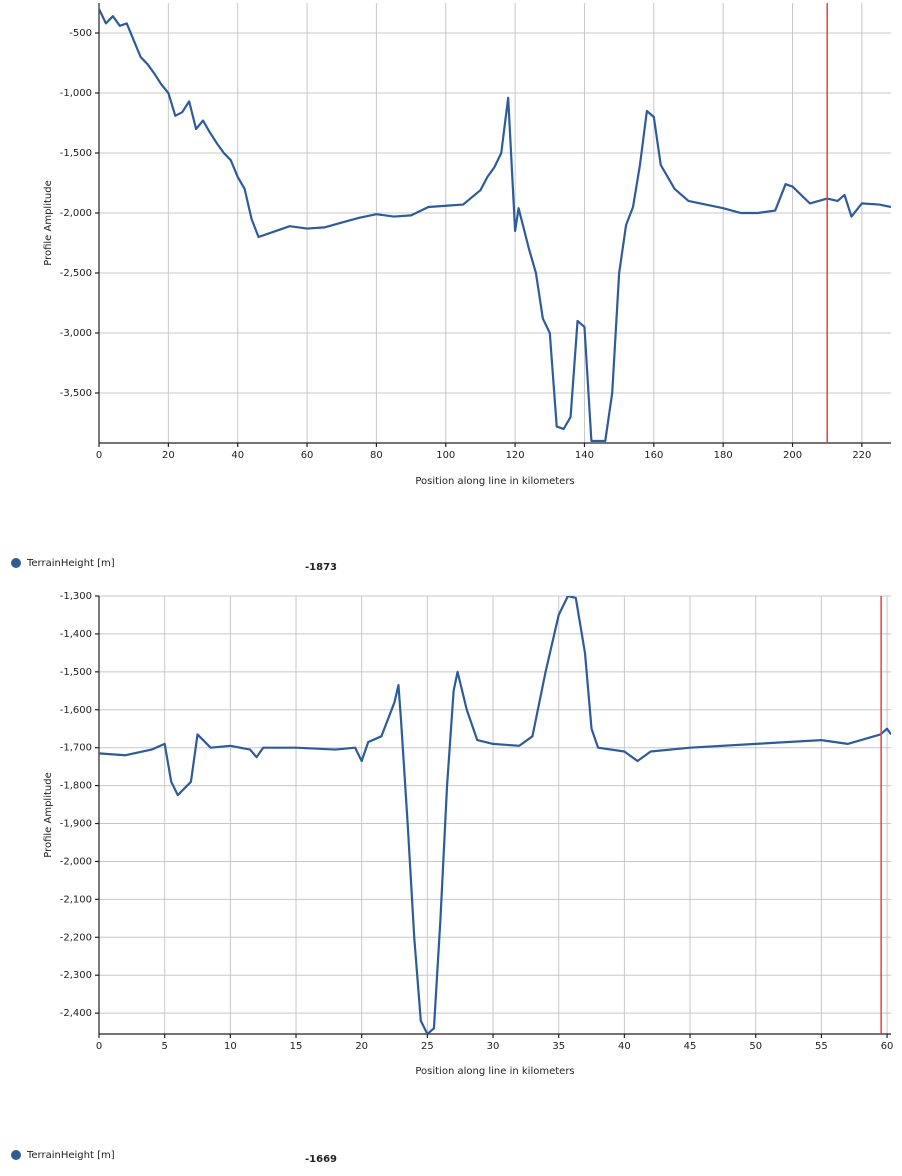 This screenshot has height=1176, width=902. What do you see at coordinates (821, 1046) in the screenshot?
I see `x-tick-label: 55` at bounding box center [821, 1046].